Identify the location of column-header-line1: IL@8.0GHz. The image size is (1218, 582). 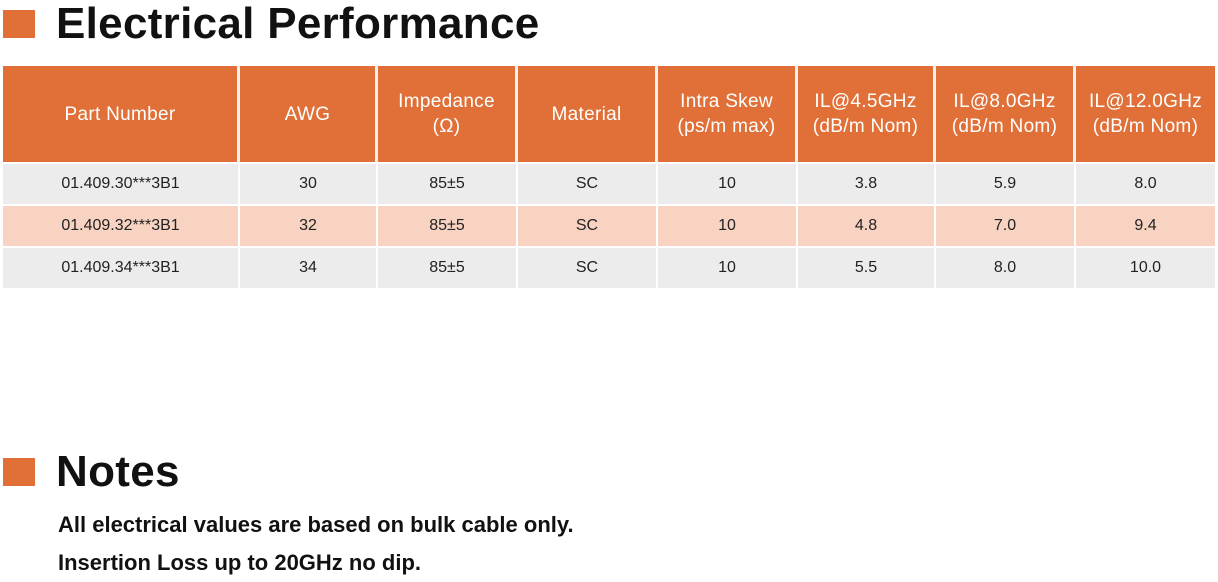
(1004, 101).